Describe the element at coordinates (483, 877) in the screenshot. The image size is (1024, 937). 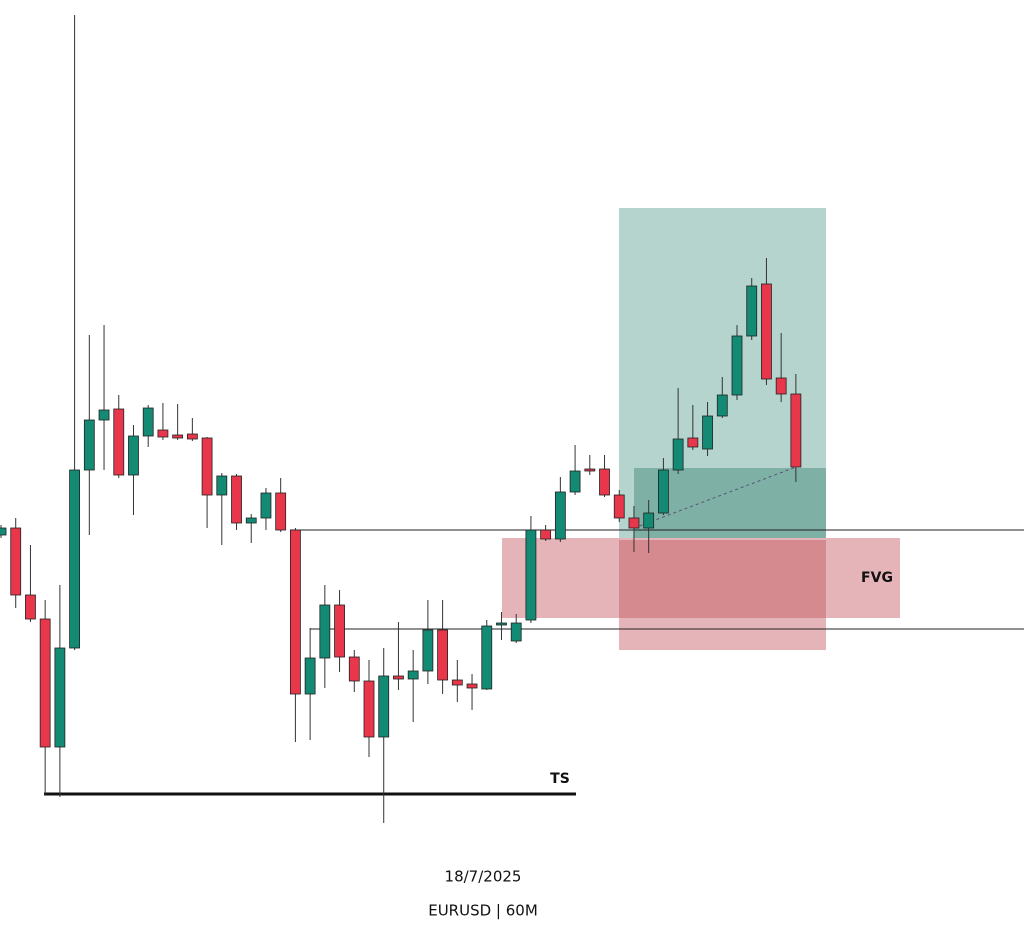
I see `date-label: 18/7/2025` at that location.